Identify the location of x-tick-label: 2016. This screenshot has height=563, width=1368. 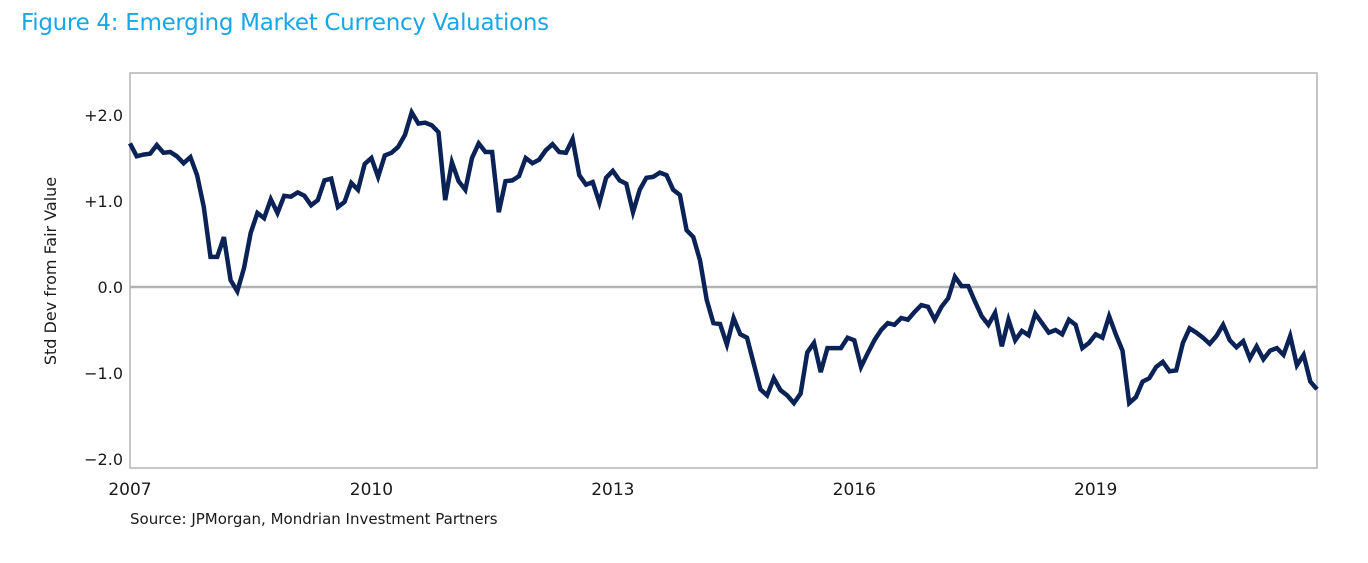
(854, 490).